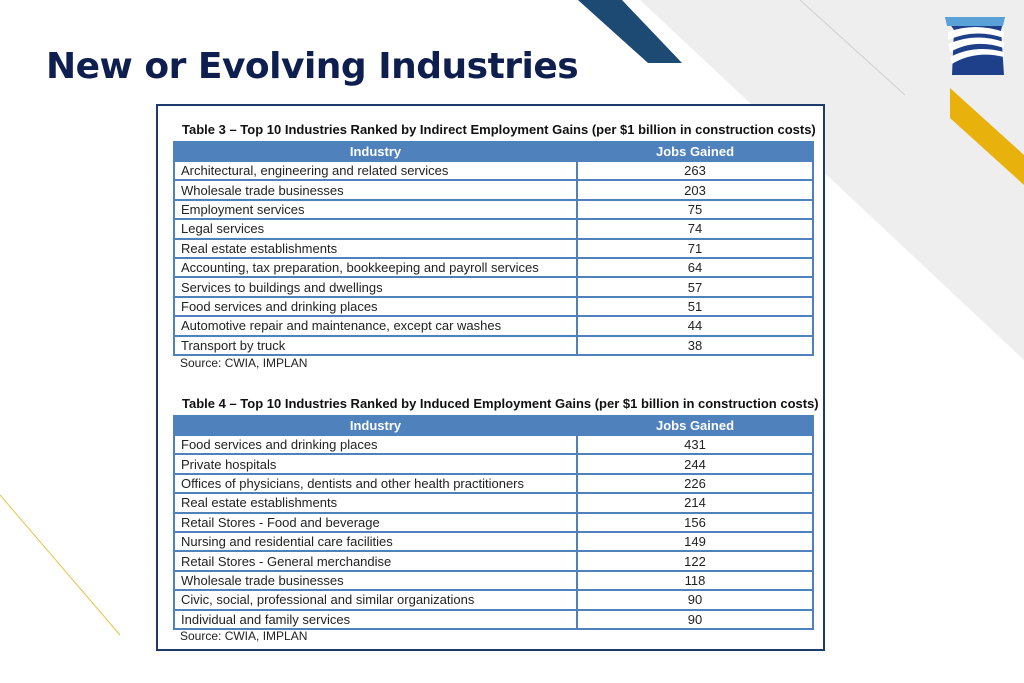 This screenshot has height=683, width=1024. What do you see at coordinates (695, 287) in the screenshot?
I see `jobs-gained-cell: 57` at bounding box center [695, 287].